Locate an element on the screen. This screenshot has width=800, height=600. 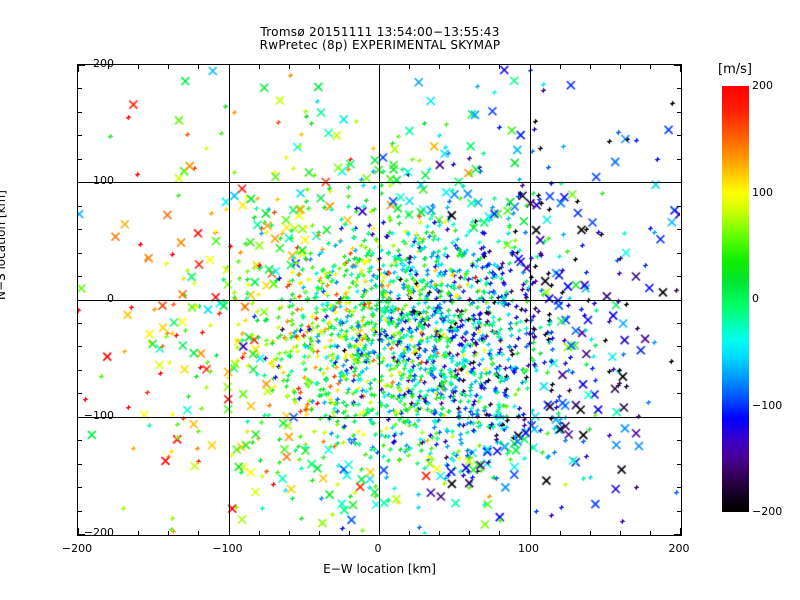
x-tick-label: 100 is located at coordinates (528, 548).